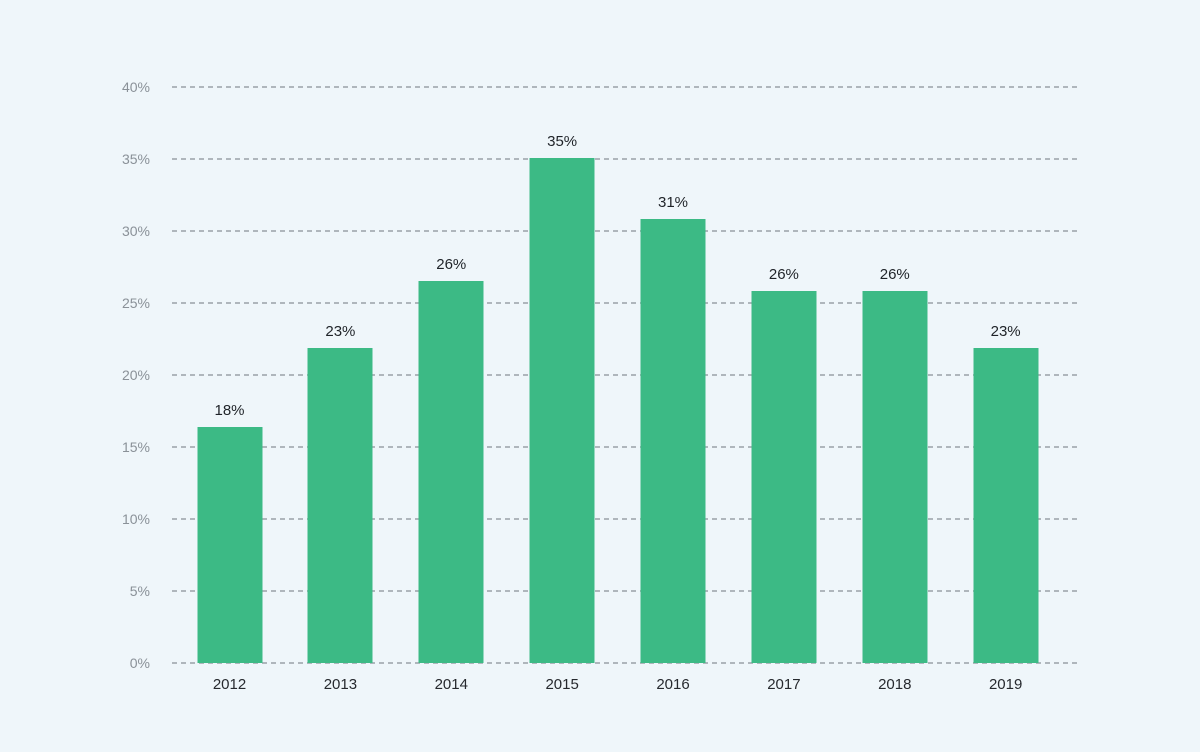  What do you see at coordinates (673, 441) in the screenshot?
I see `bar-2016` at bounding box center [673, 441].